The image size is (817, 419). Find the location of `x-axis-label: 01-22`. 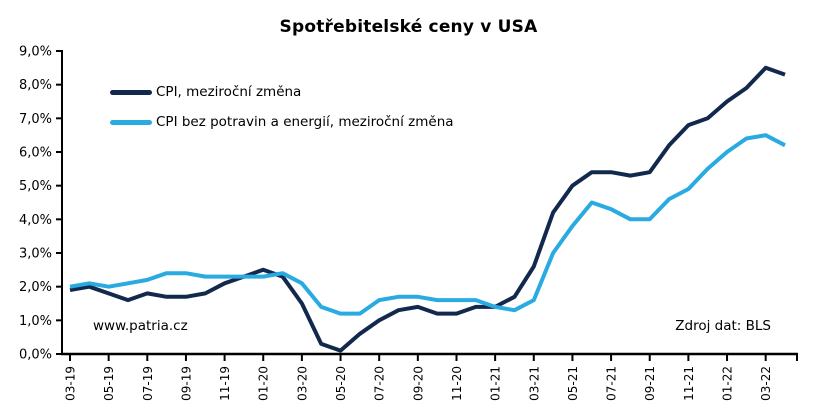

x-axis-label: 01-22 is located at coordinates (728, 383).